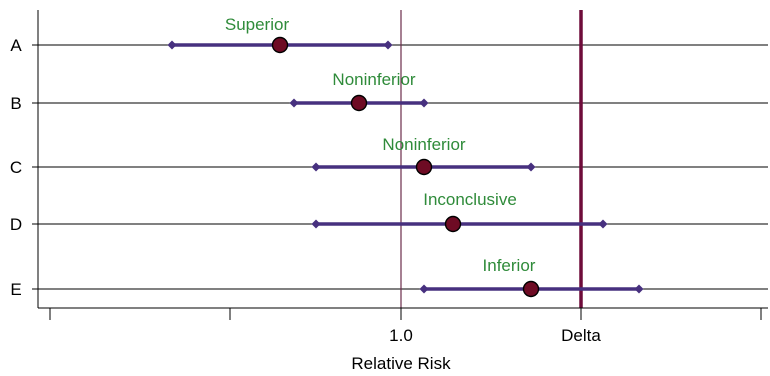 The height and width of the screenshot is (376, 770). Describe the element at coordinates (581, 335) in the screenshot. I see `x-tick-label: Delta` at that location.